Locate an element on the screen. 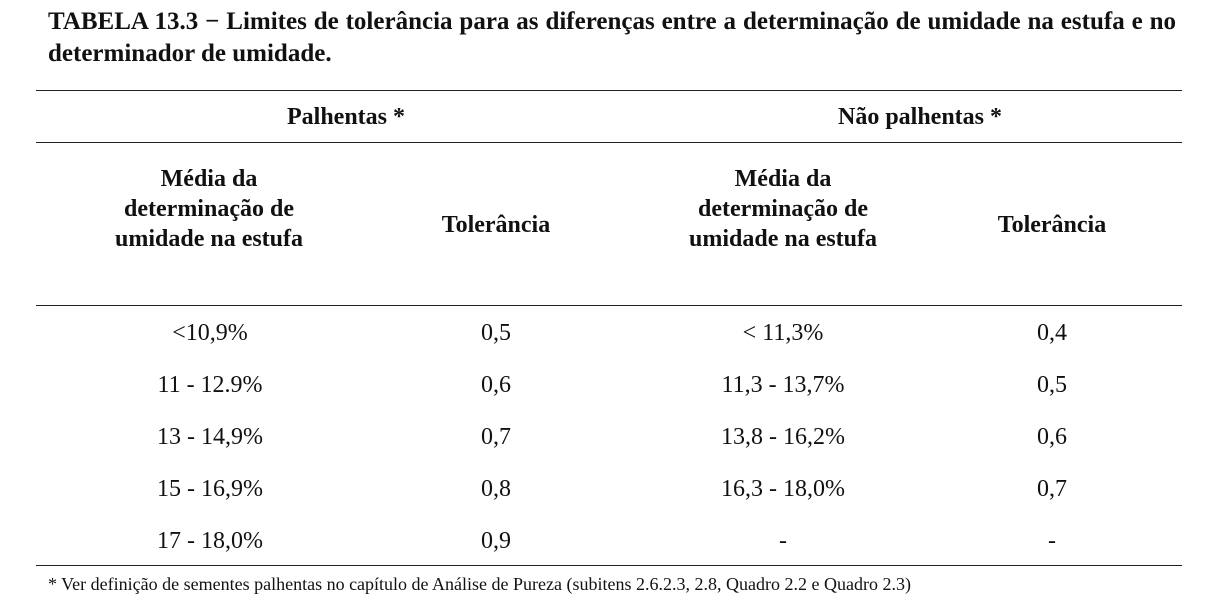 The height and width of the screenshot is (602, 1216). media-palhentas-cell: 15 - 16,9% is located at coordinates (210, 489).